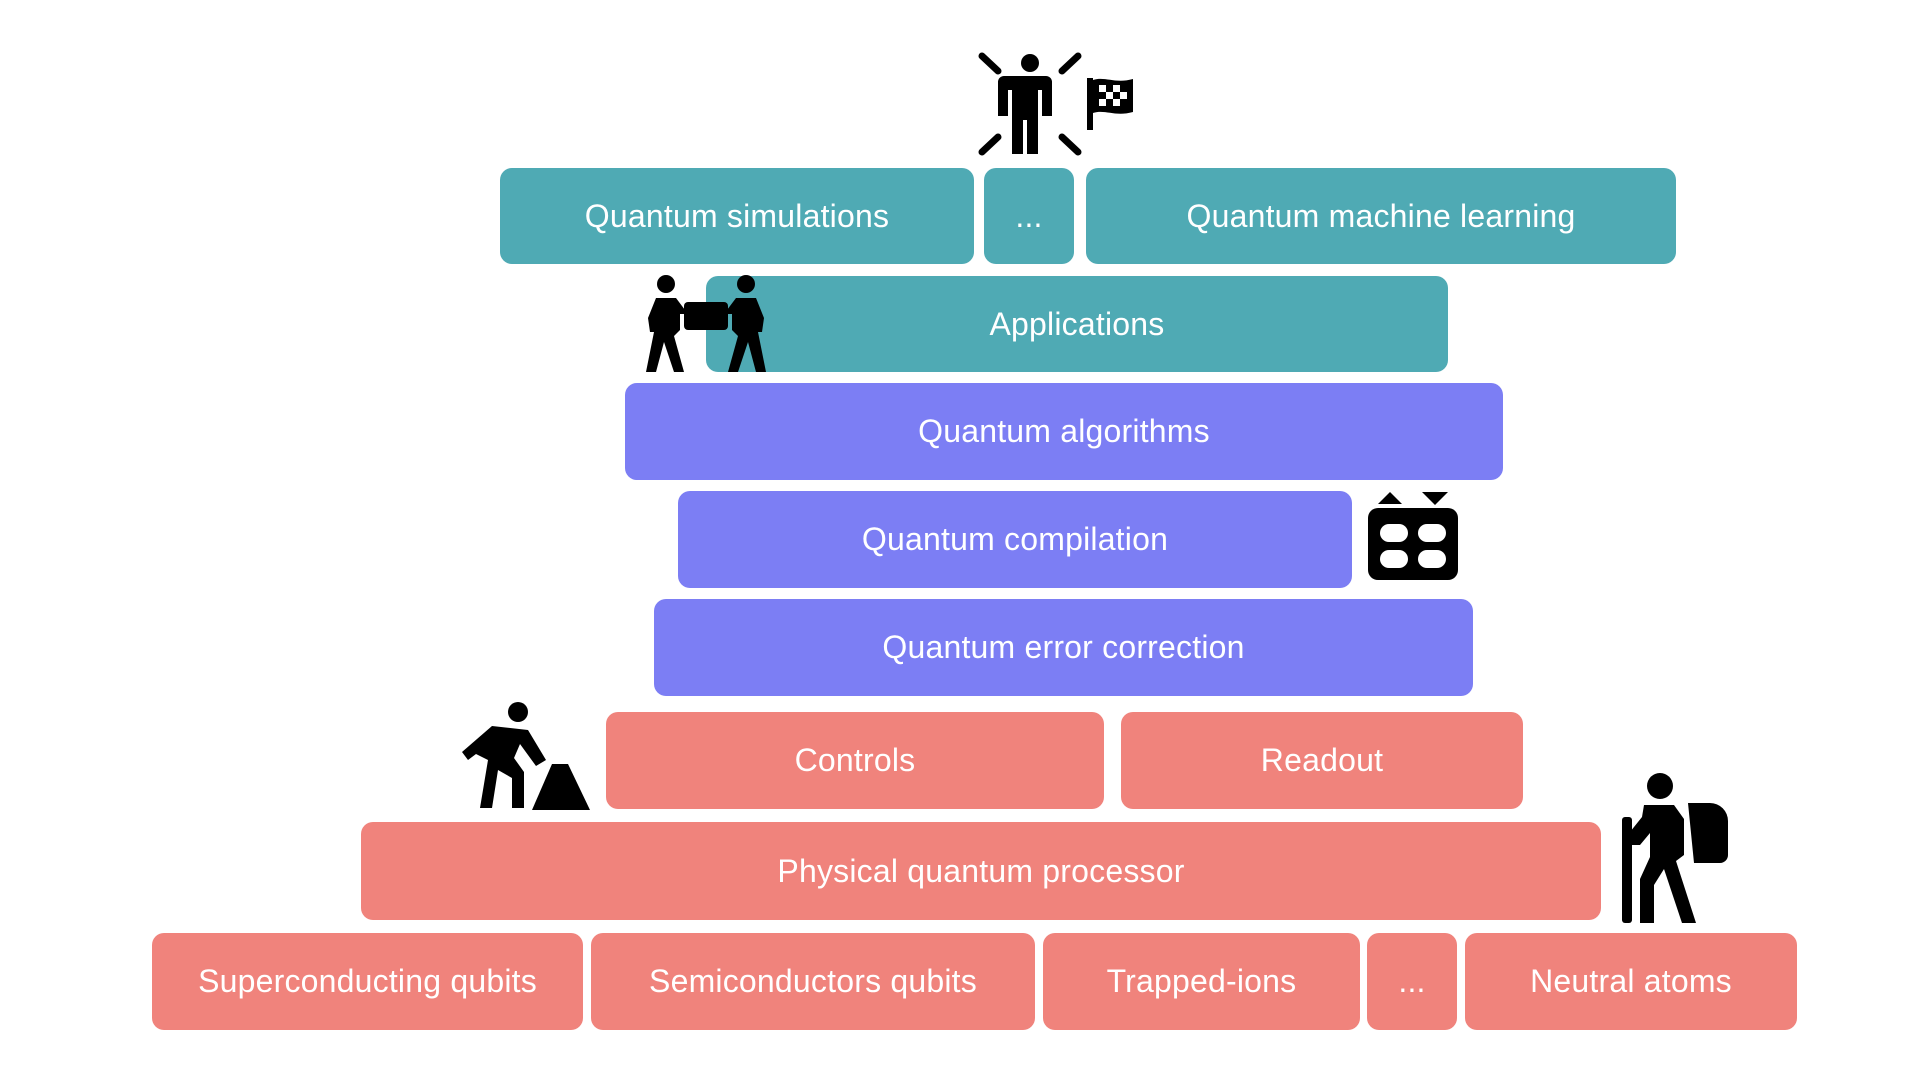 Image resolution: width=1920 pixels, height=1080 pixels. Describe the element at coordinates (813, 981) in the screenshot. I see `semiconductors-qubits-block: Semiconductors qubits` at that location.